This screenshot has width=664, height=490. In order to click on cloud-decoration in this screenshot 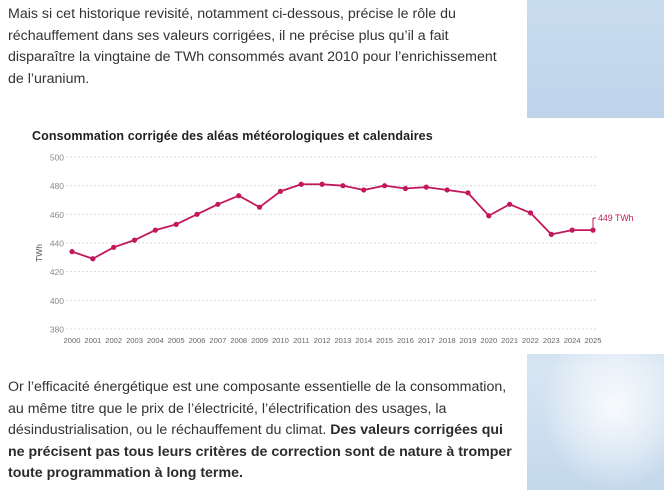, I will do `click(602, 420)`.